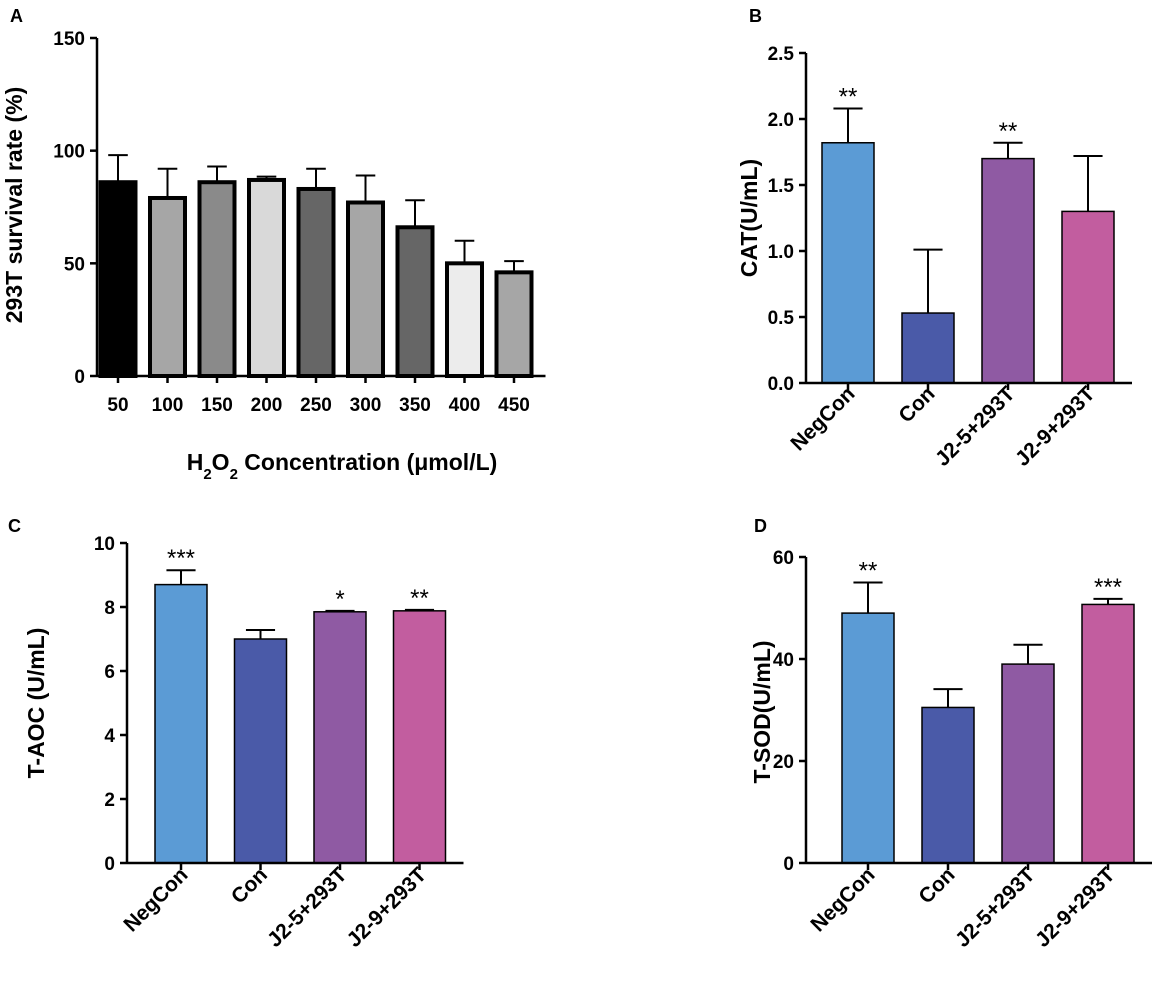  What do you see at coordinates (781, 120) in the screenshot?
I see `panel-b-ytick-label-4: 2.0` at bounding box center [781, 120].